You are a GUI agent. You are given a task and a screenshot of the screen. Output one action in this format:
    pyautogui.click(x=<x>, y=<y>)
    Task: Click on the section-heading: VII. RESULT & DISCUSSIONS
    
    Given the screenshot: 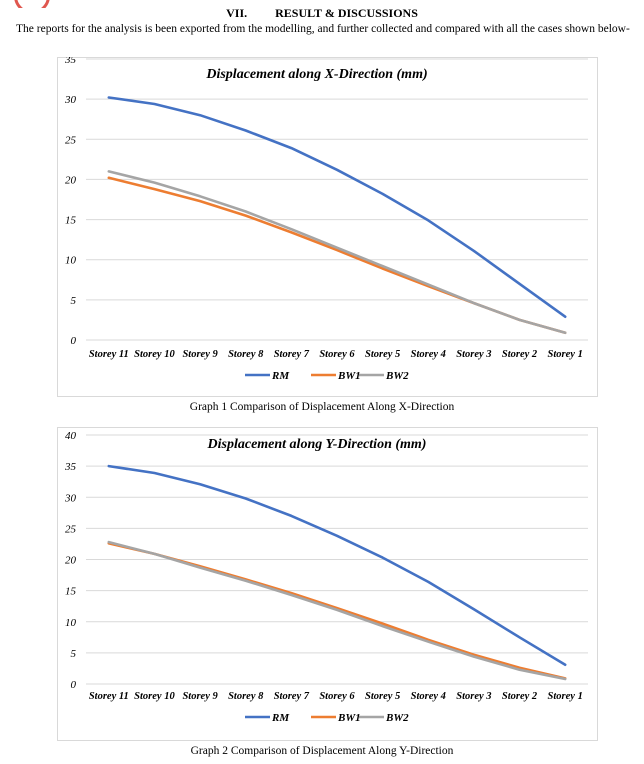 What is the action you would take?
    pyautogui.click(x=322, y=13)
    